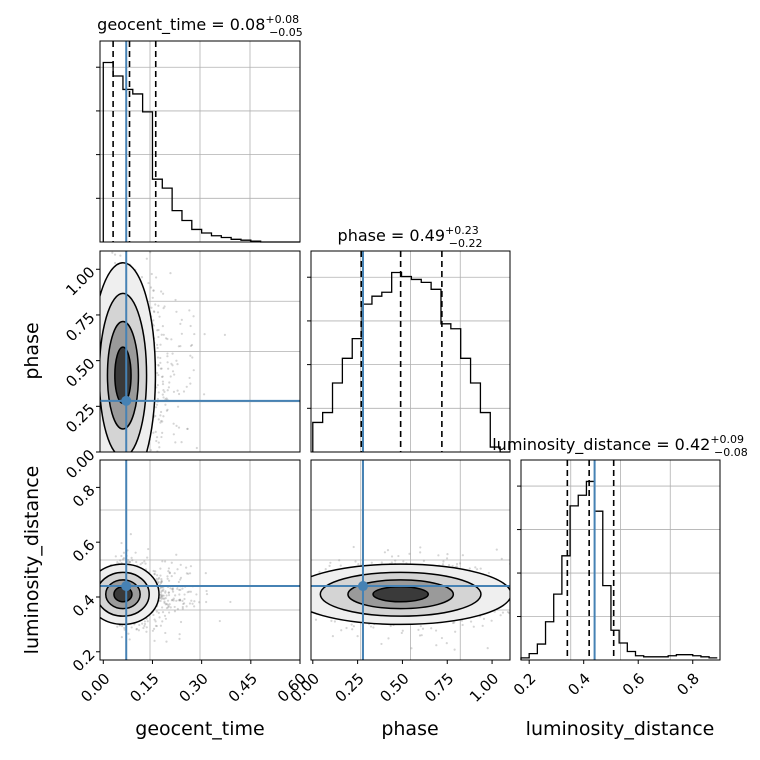 This screenshot has width=760, height=760. What do you see at coordinates (462, 230) in the screenshot?
I see `title-plus: +0.23` at bounding box center [462, 230].